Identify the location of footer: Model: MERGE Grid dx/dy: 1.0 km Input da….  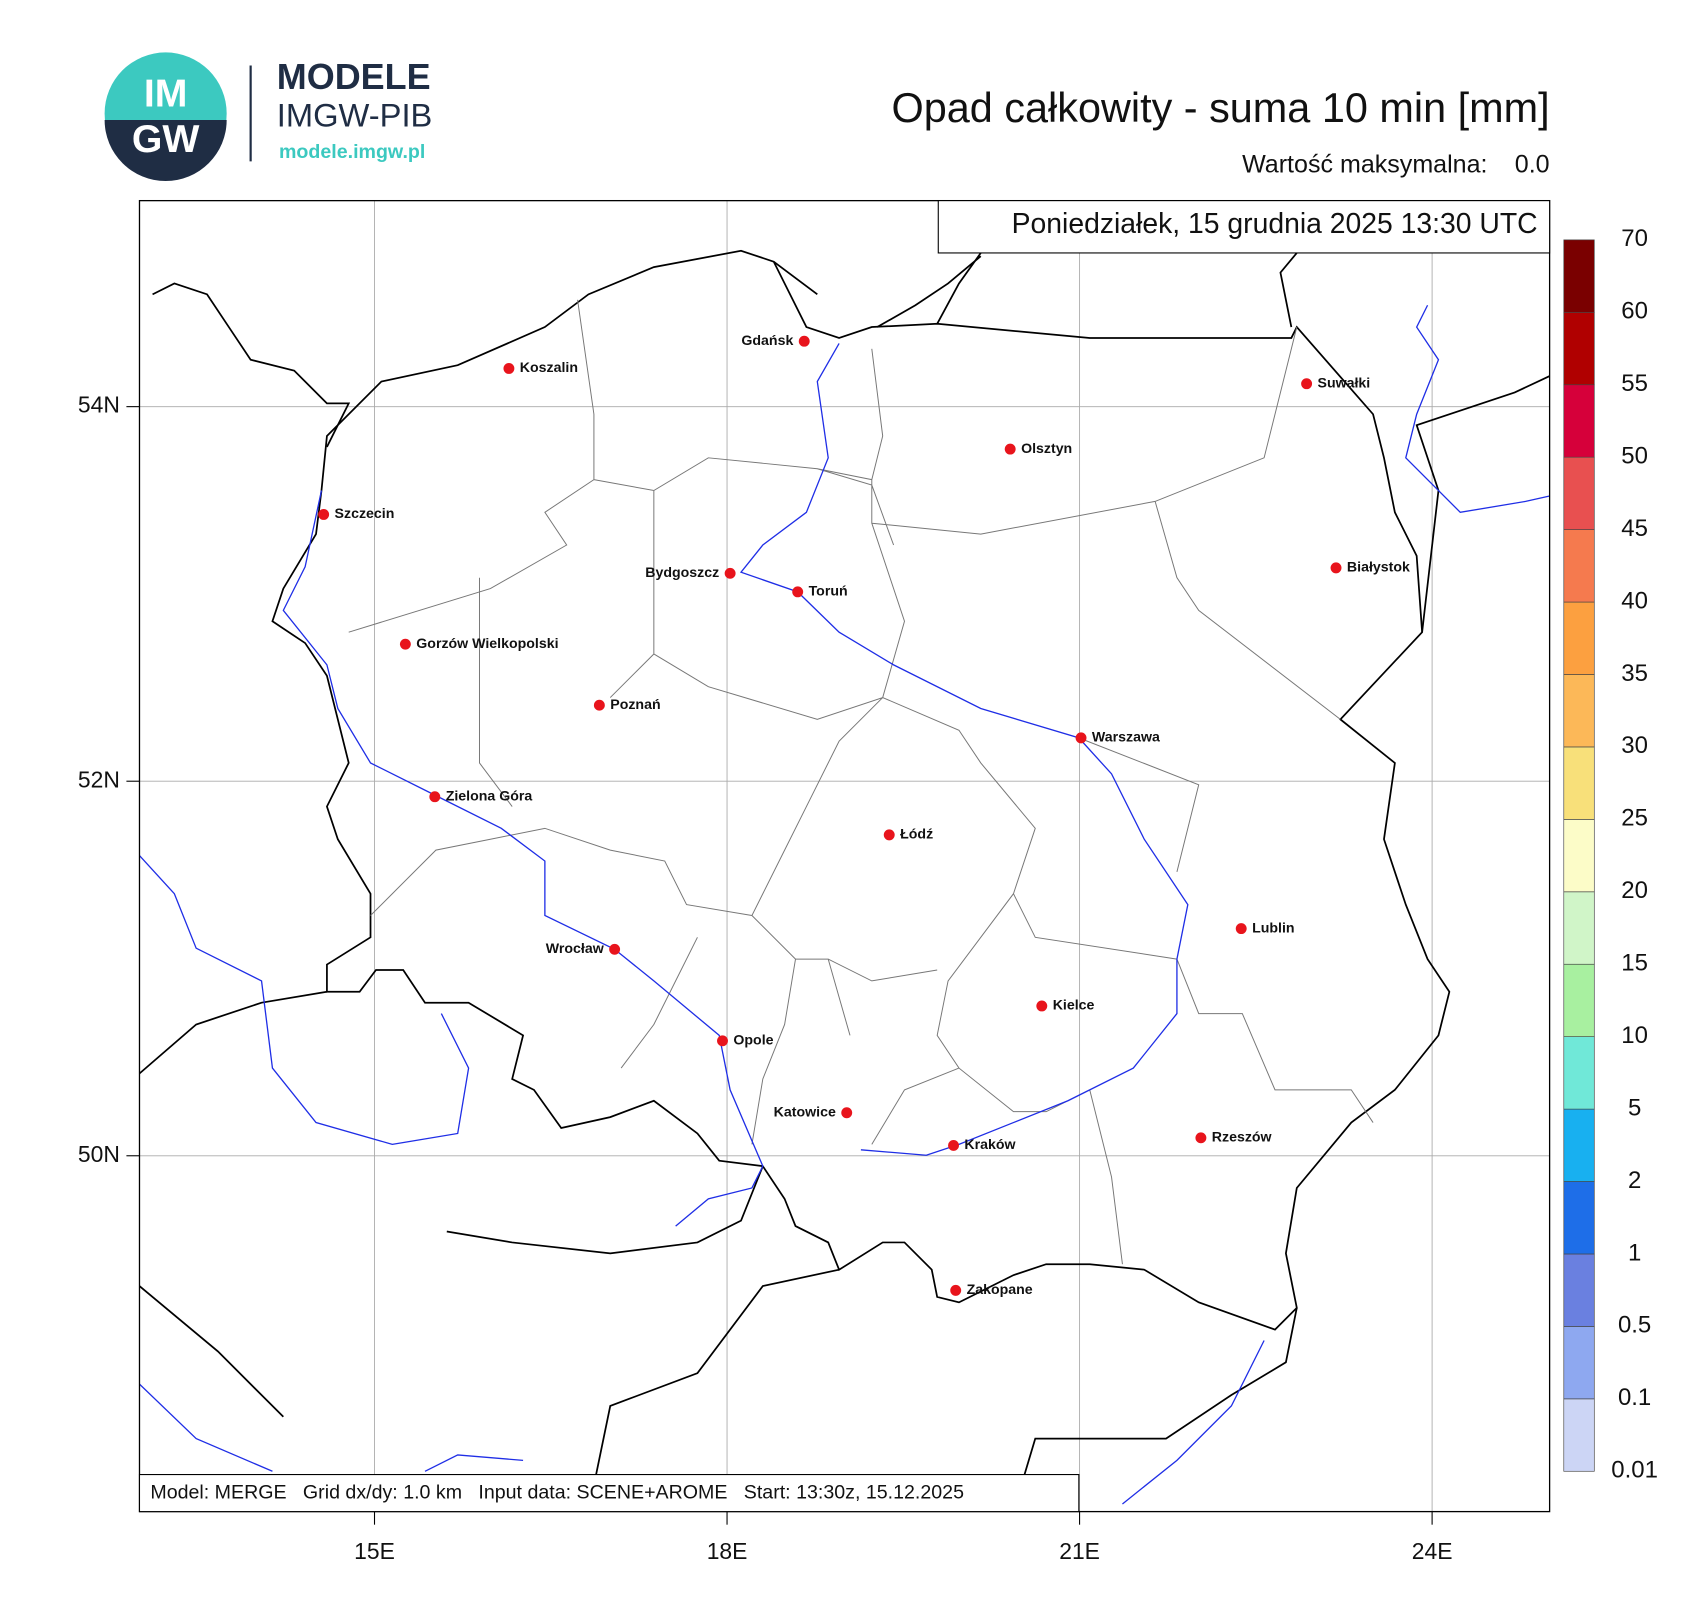
(557, 1492).